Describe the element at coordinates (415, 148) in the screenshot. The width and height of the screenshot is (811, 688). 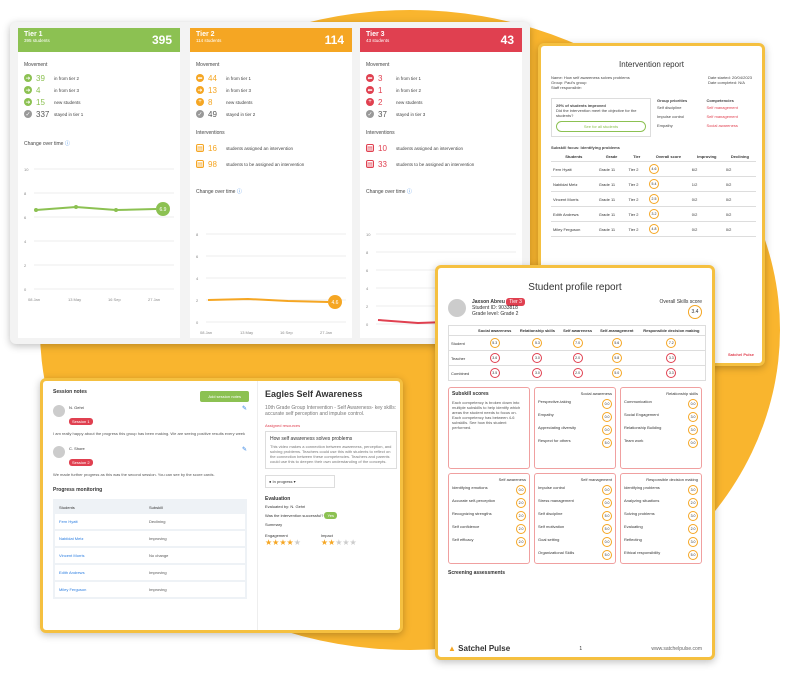
I see `intervention-row: ▤ 10 students assigned an intervention` at that location.